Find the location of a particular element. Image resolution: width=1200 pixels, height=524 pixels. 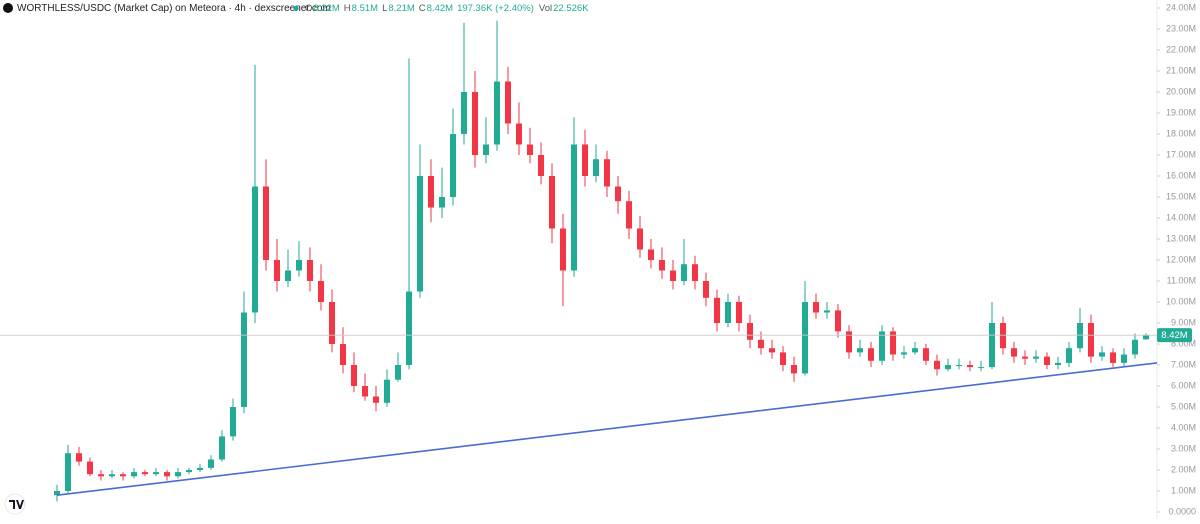

tv-logo is located at coordinates (15, 504).